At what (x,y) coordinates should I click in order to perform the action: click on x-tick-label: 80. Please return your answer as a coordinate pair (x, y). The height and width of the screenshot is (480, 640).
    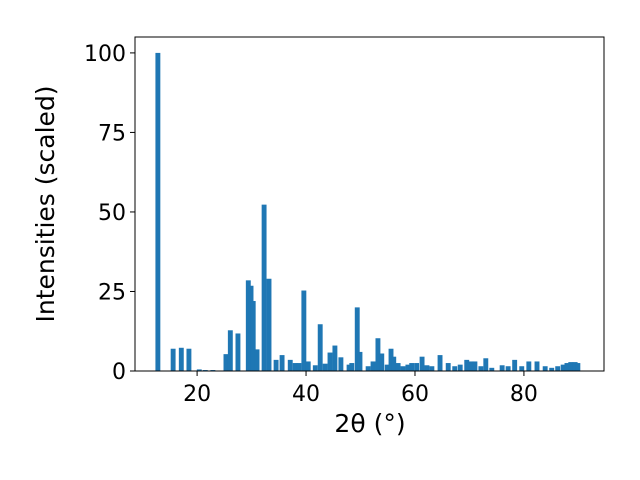
    Looking at the image, I should click on (524, 394).